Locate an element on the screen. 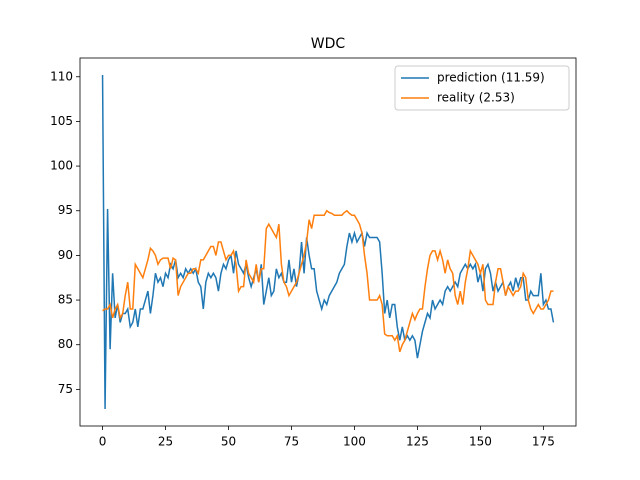 This screenshot has height=480, width=640. y-tick-label: 105 is located at coordinates (61, 121).